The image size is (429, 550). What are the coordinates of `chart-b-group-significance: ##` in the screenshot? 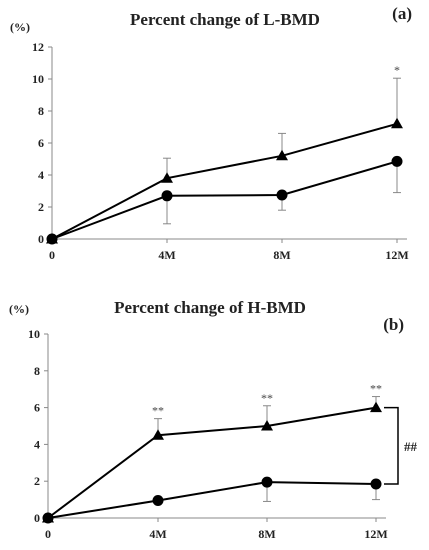 It's located at (411, 446).